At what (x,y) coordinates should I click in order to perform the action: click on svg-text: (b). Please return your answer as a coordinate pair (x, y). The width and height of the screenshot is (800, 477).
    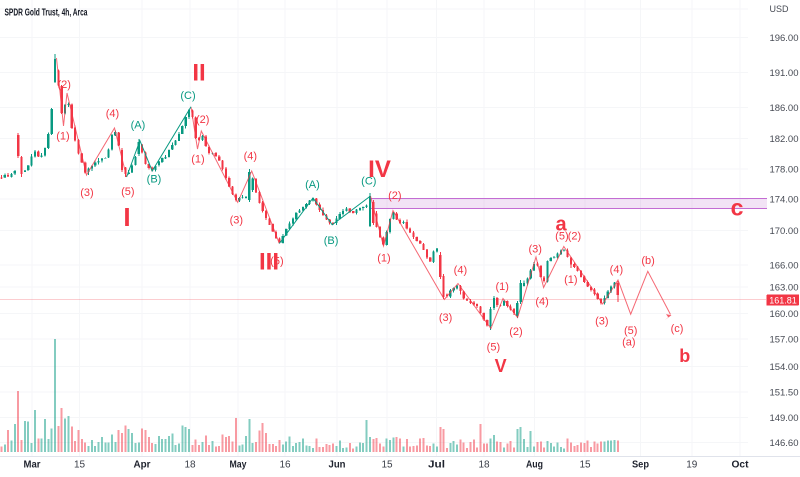
    Looking at the image, I should click on (647, 261).